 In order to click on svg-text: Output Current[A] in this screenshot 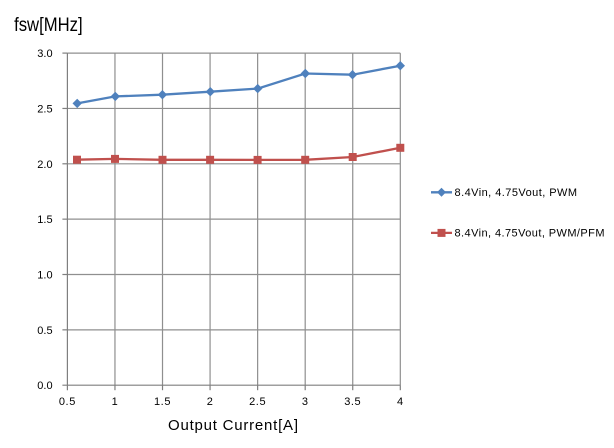, I will do `click(233, 425)`.